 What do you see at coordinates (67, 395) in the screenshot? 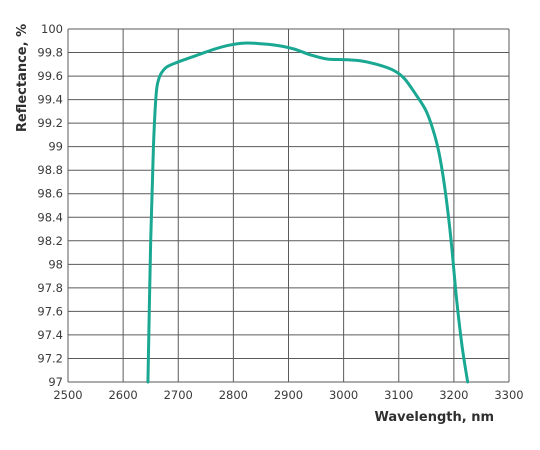
I see `x-tick-label: 2500` at bounding box center [67, 395].